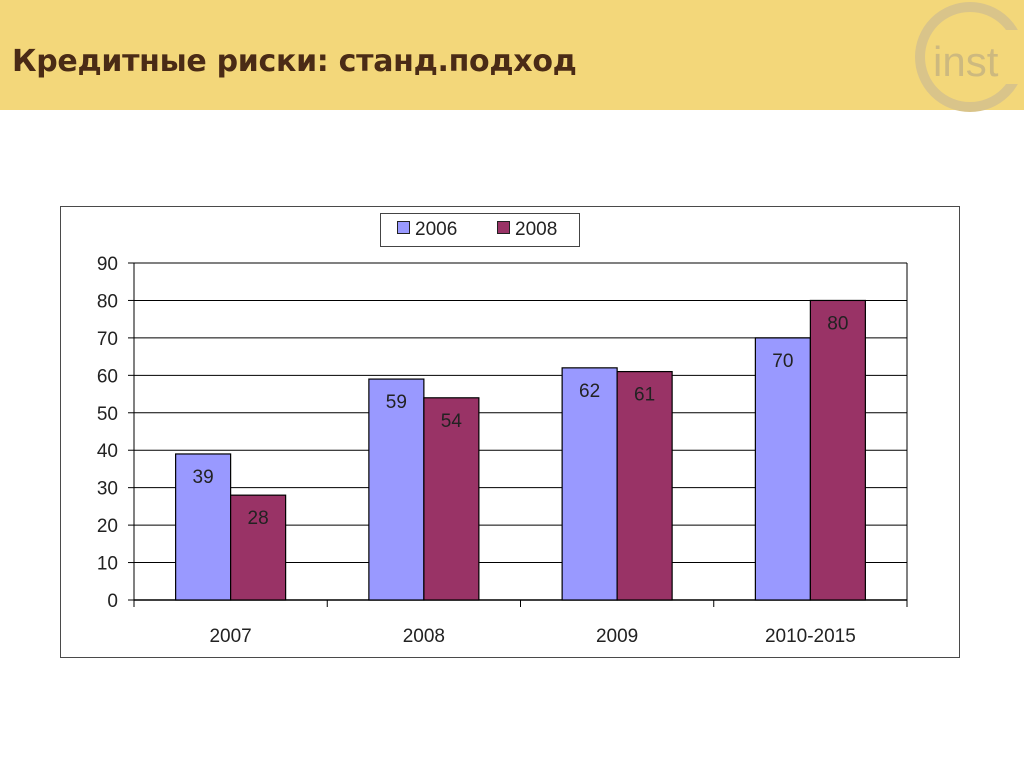 The height and width of the screenshot is (768, 1024). Describe the element at coordinates (230, 636) in the screenshot. I see `x-tick-label: 2007` at that location.